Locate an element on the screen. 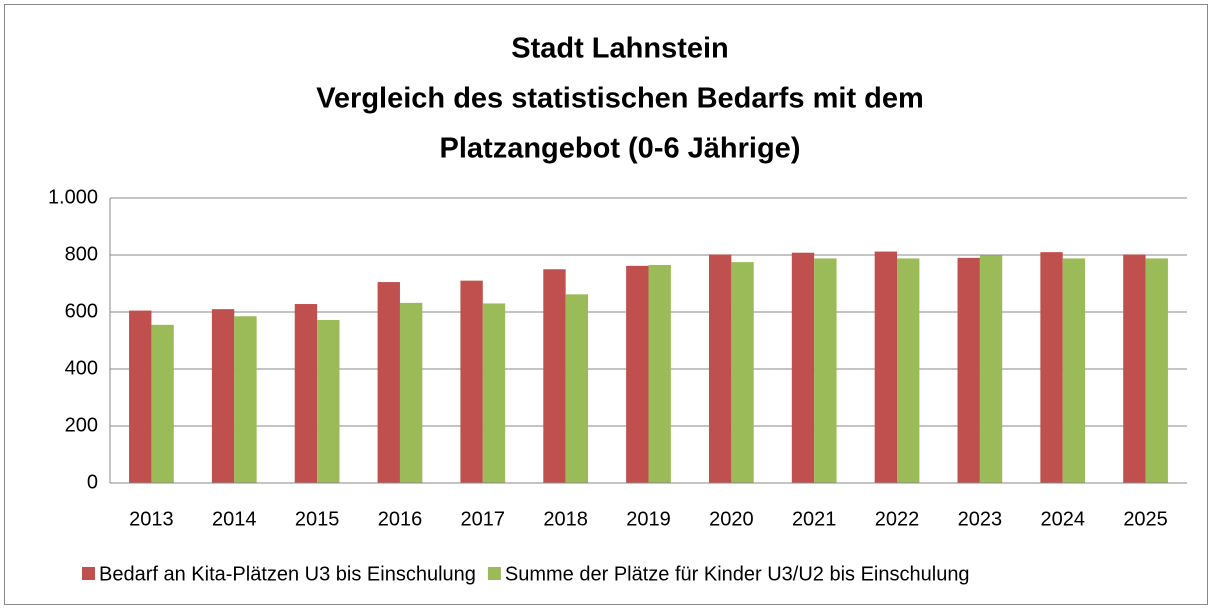 The width and height of the screenshot is (1212, 610). x-tick-label: 2020 is located at coordinates (731, 519).